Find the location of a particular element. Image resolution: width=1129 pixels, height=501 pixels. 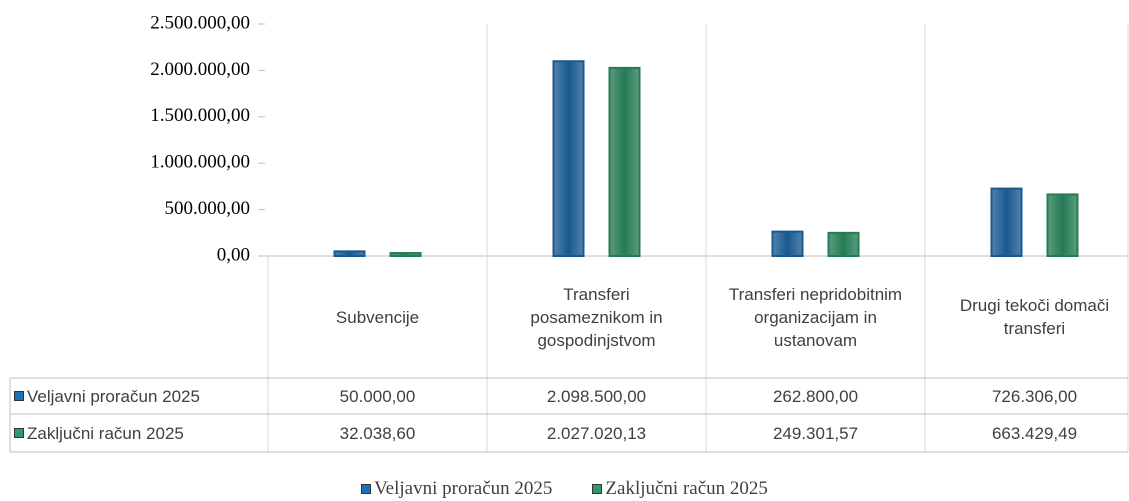

value-cell: 663.429,49 is located at coordinates (1034, 433).